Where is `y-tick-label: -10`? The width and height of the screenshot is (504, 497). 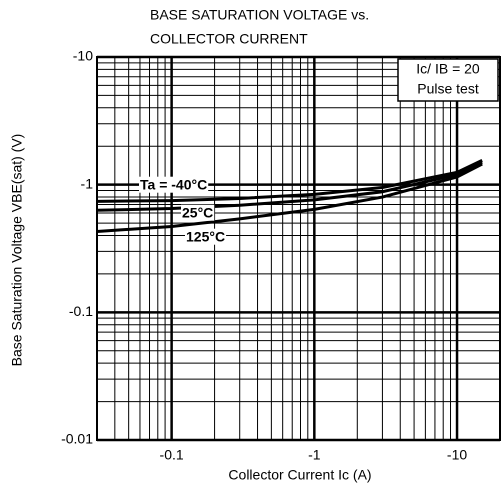
y-tick-label: -10 is located at coordinates (83, 56).